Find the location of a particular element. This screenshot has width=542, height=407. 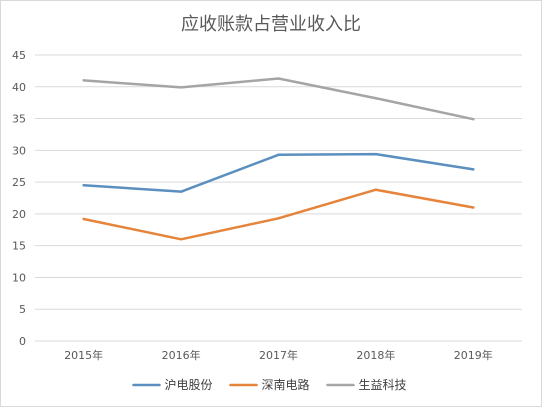

legend-label: 深南电路 is located at coordinates (286, 384).